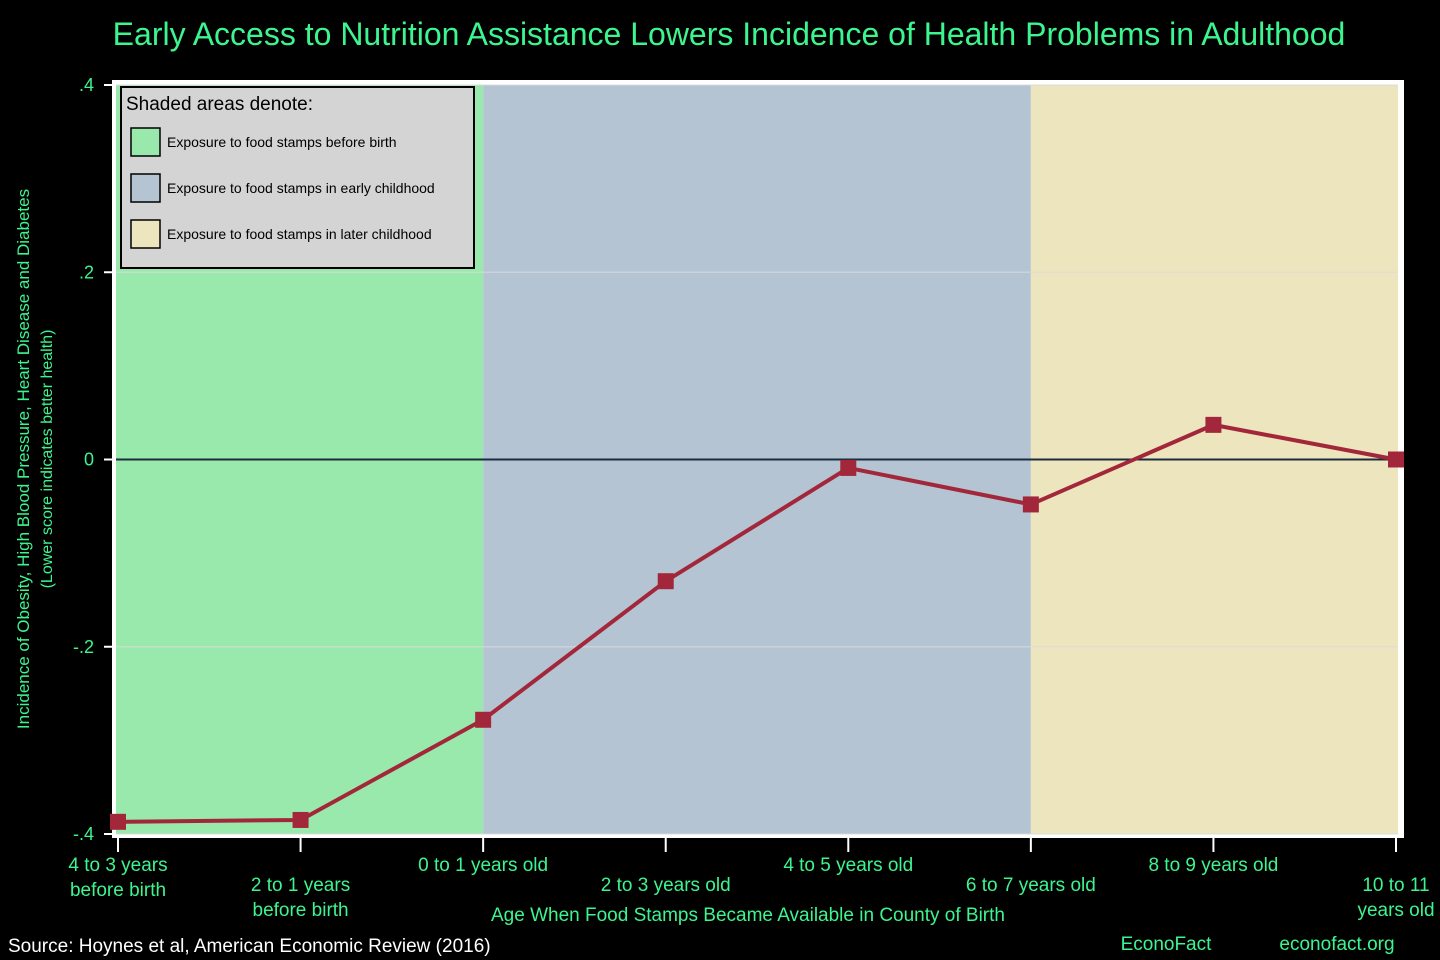 This screenshot has width=1440, height=960. Describe the element at coordinates (83, 834) in the screenshot. I see `y-tick-label: -.4` at that location.